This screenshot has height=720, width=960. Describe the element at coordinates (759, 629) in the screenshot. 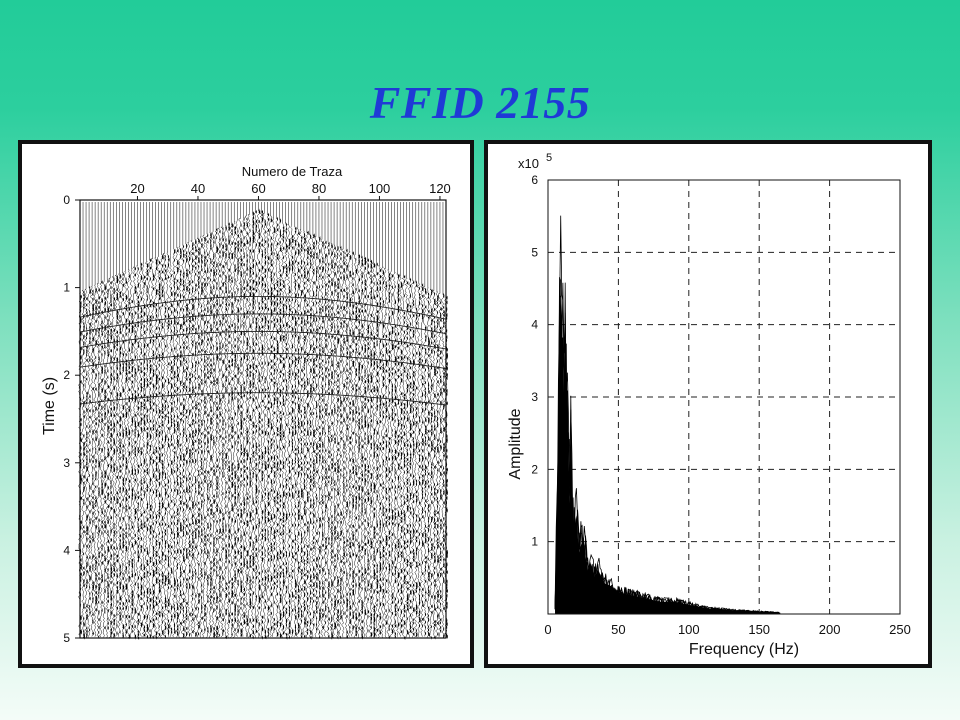

I see `x-tick-label: 150` at that location.